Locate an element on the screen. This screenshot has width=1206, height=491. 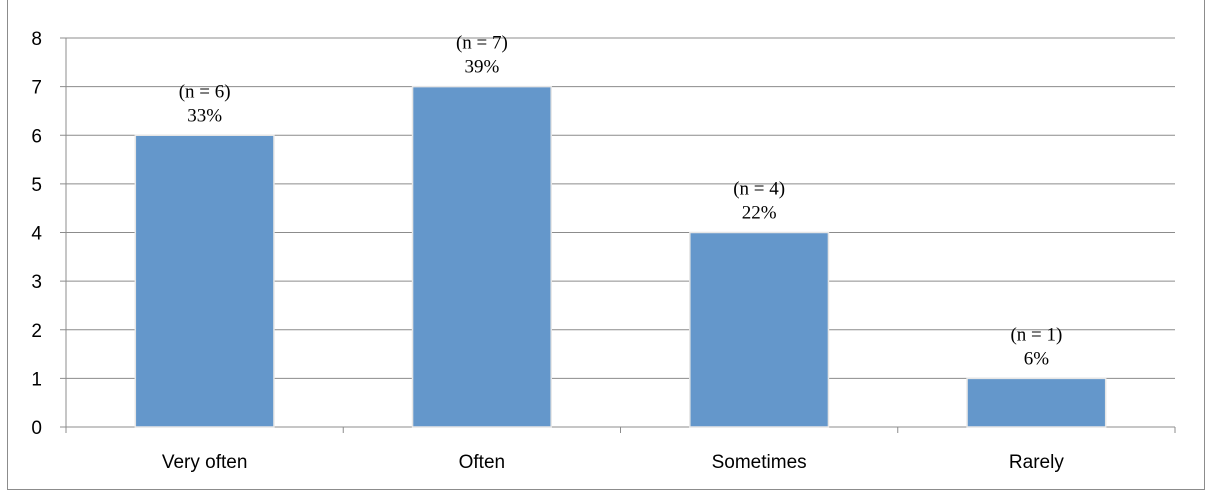
data-label-count: (n = 4) is located at coordinates (759, 189).